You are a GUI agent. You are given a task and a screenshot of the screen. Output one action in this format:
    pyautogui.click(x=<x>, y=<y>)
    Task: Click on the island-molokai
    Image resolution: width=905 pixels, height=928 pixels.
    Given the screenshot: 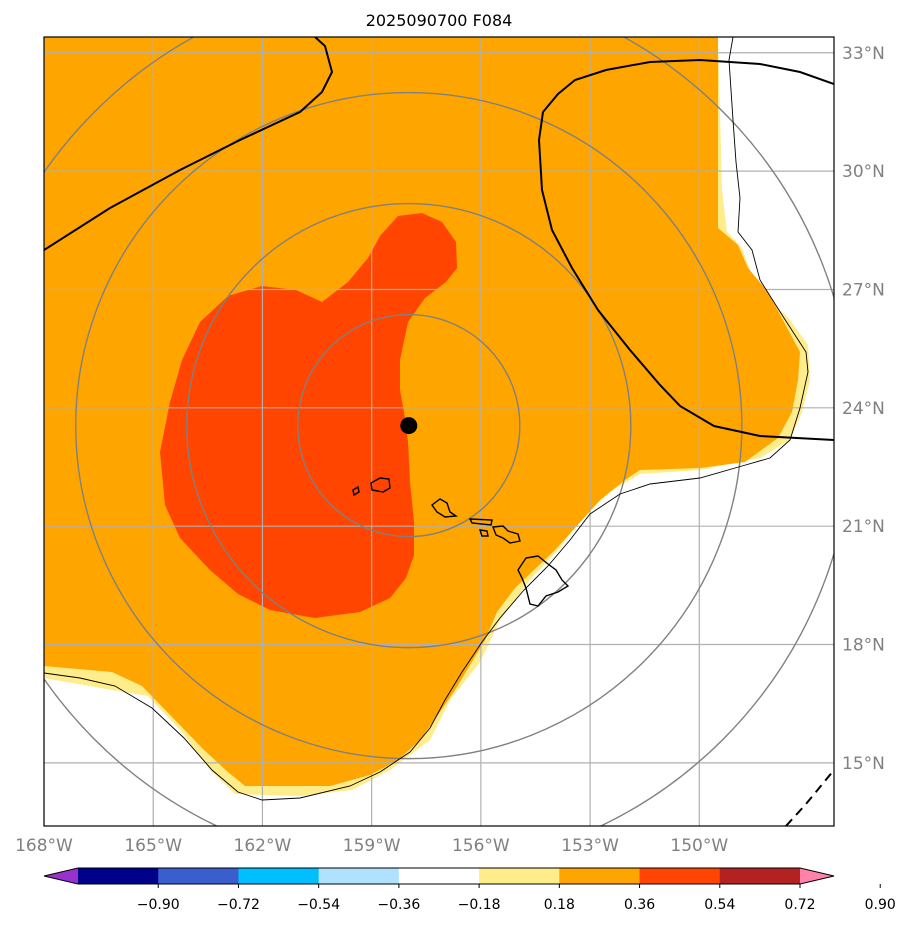 What is the action you would take?
    pyautogui.click(x=480, y=522)
    